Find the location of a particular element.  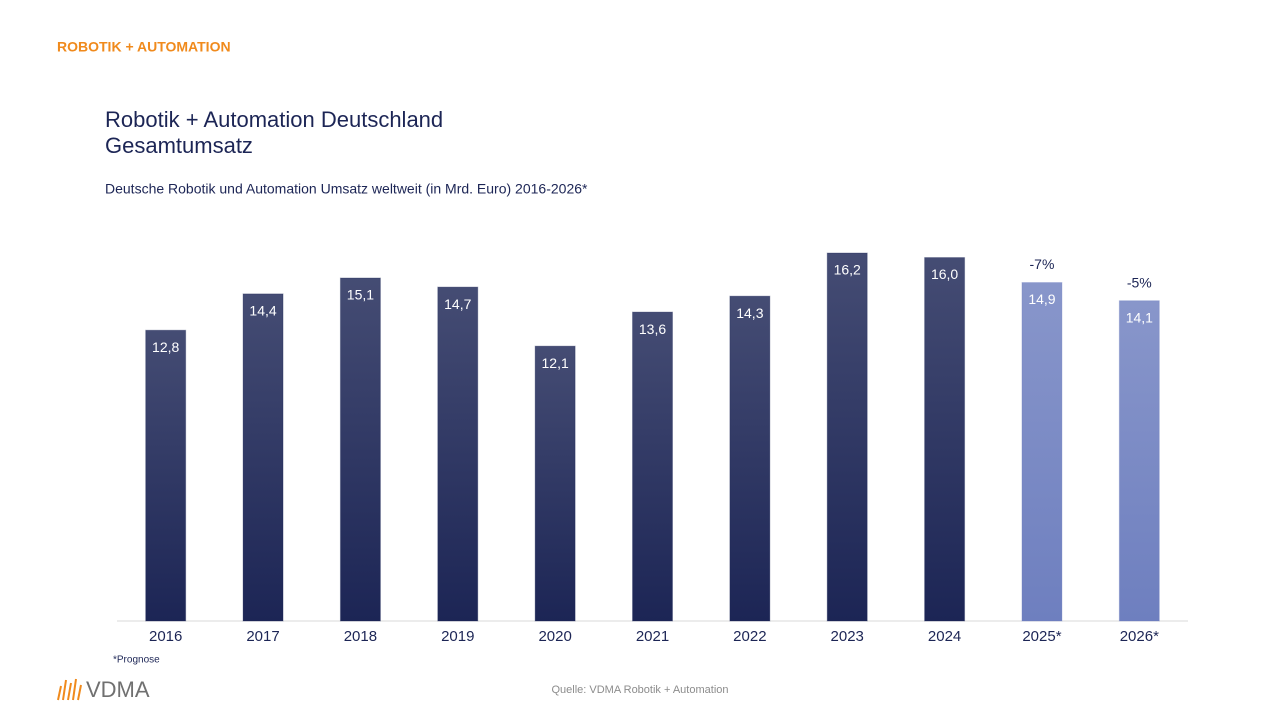

value-label: 16,2 is located at coordinates (847, 270).